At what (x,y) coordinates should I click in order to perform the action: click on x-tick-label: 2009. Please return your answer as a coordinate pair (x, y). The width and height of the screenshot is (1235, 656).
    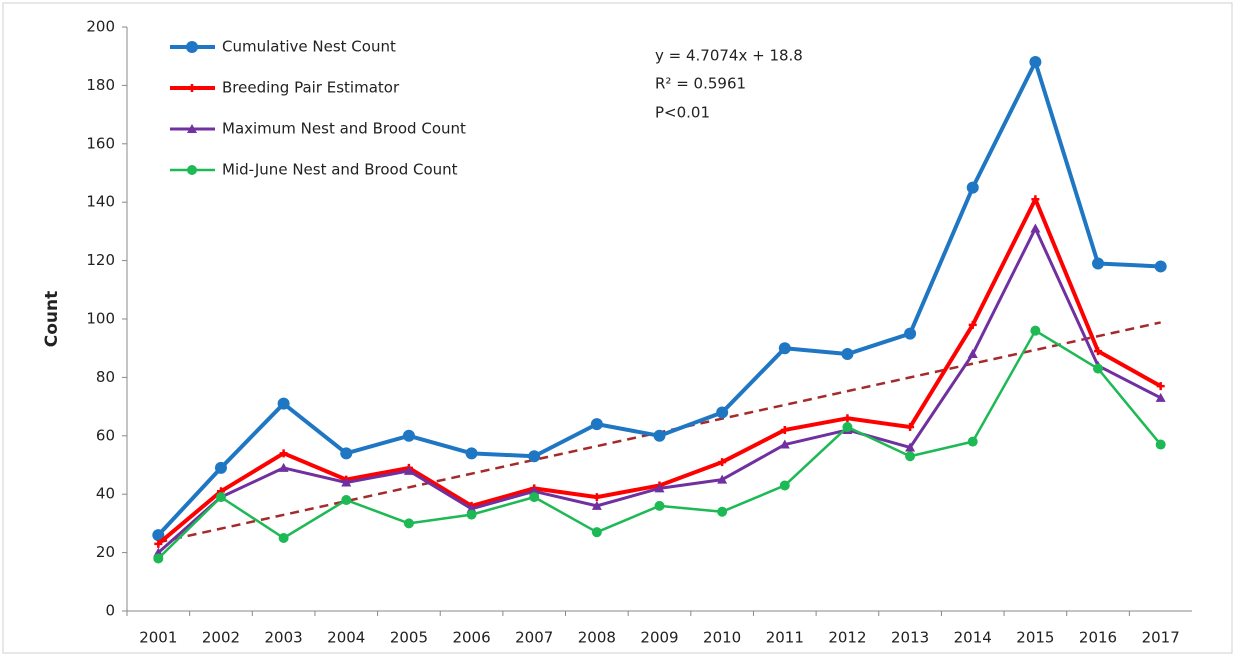
    Looking at the image, I should click on (659, 638).